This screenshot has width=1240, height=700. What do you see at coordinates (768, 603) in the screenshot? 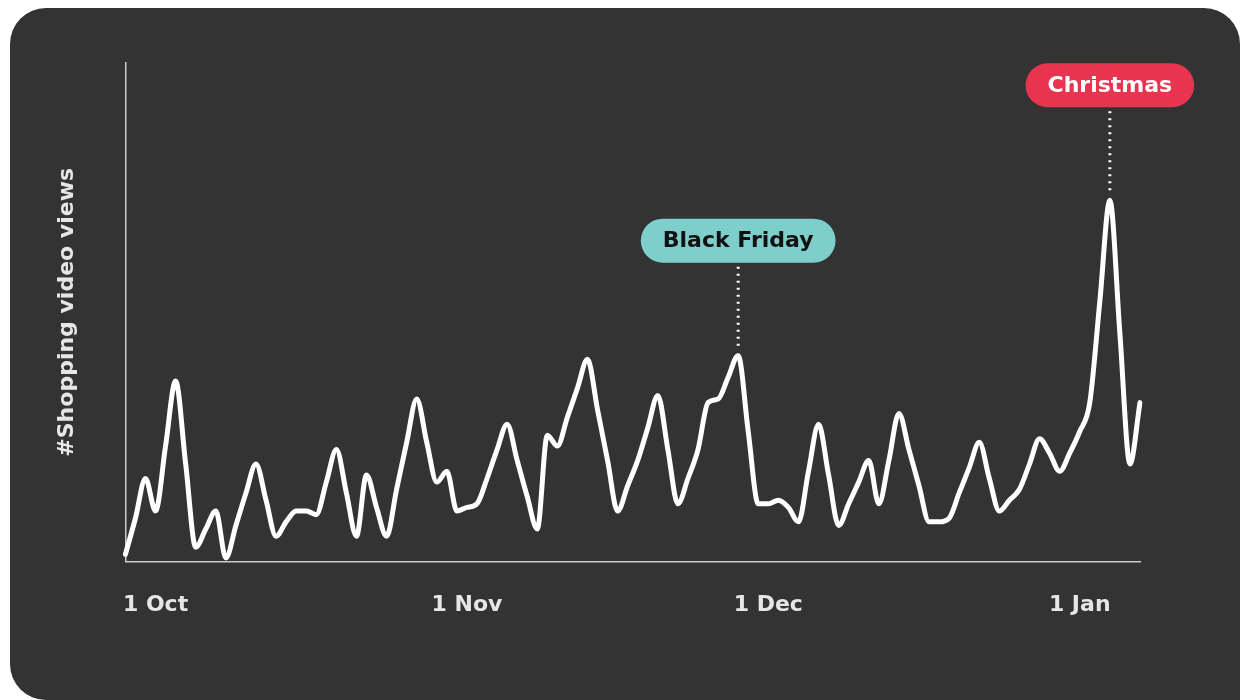
I see `x-tick-label: 1 Dec` at bounding box center [768, 603].